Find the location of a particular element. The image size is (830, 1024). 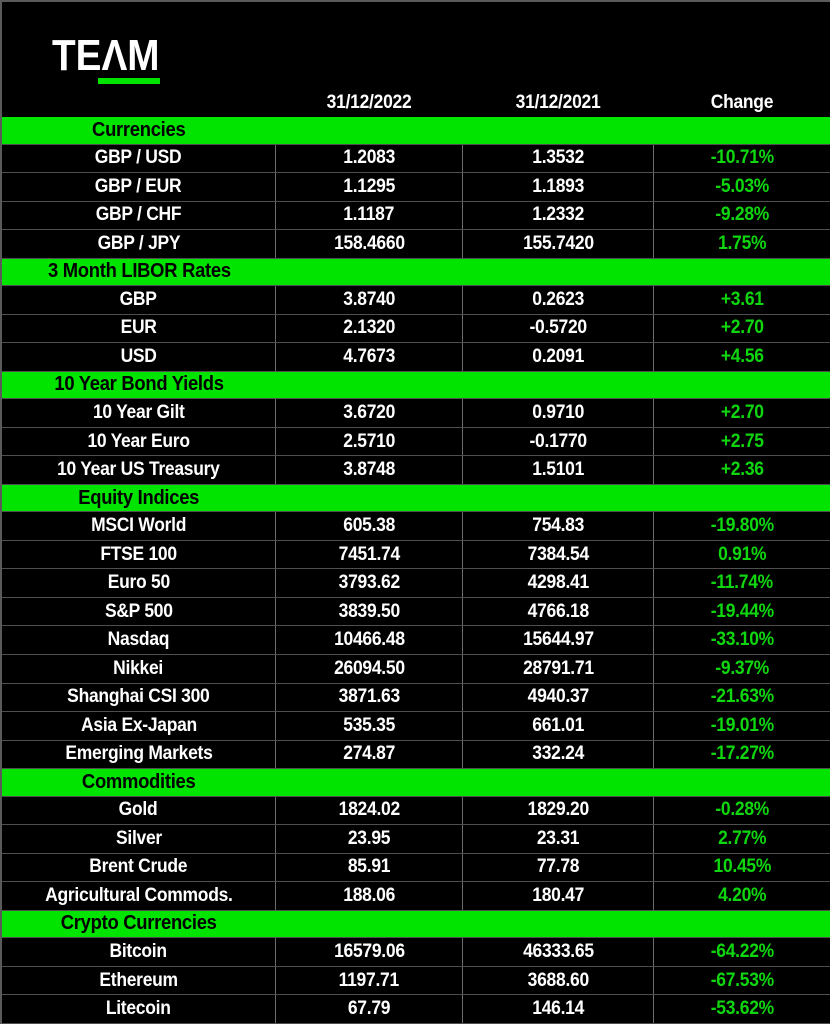

change-value: -64.22% is located at coordinates (742, 951).